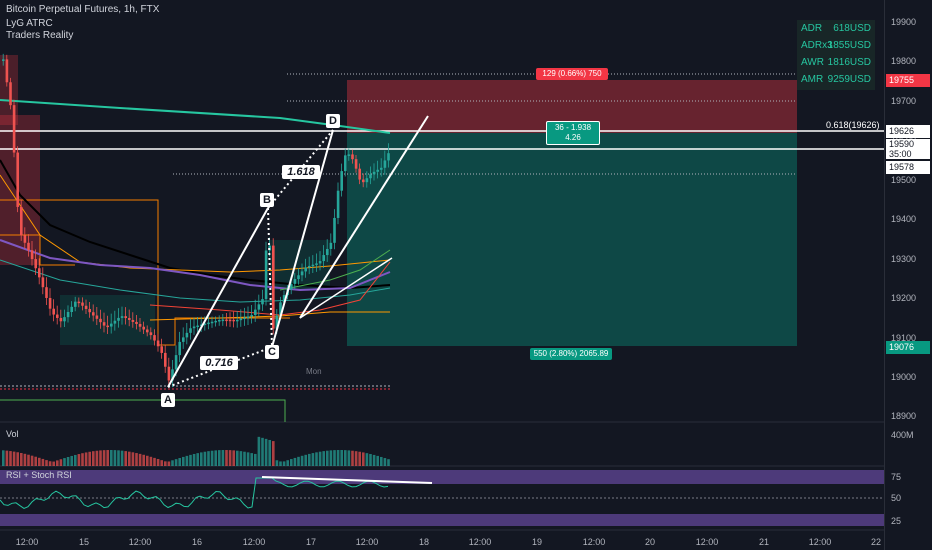  Describe the element at coordinates (272, 352) in the screenshot. I see `pattern-point-c: C` at that location.